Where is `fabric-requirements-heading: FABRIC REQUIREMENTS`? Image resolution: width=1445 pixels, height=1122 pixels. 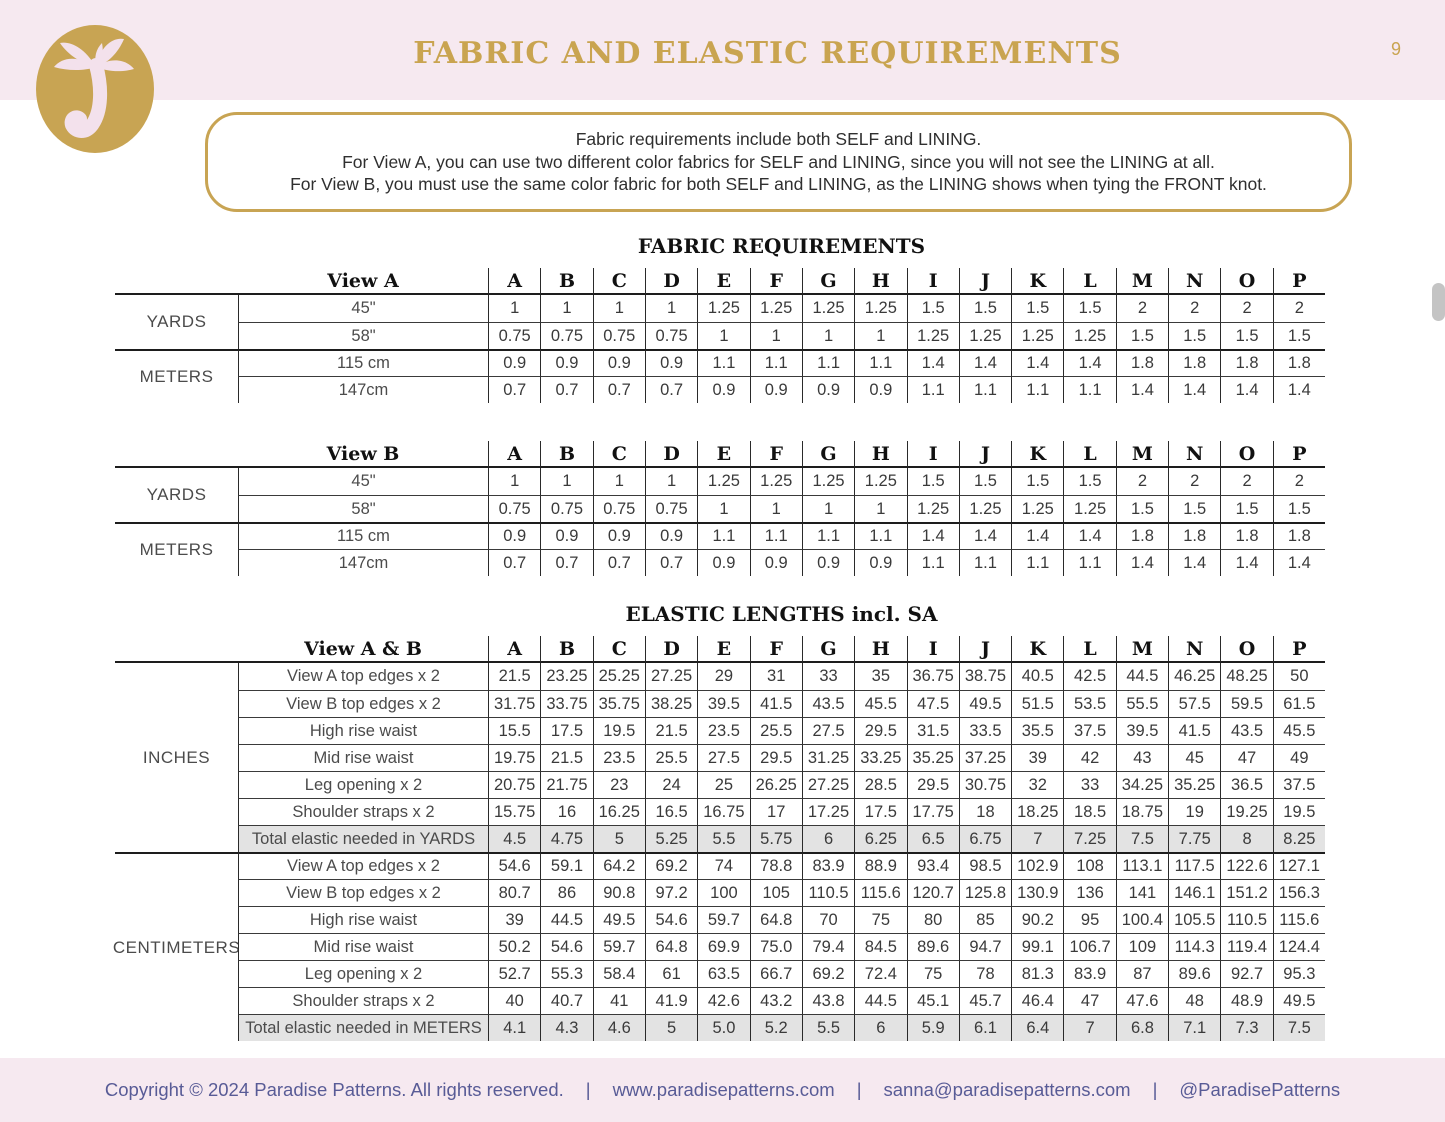 fabric-requirements-heading: FABRIC REQUIREMENTS is located at coordinates (781, 246).